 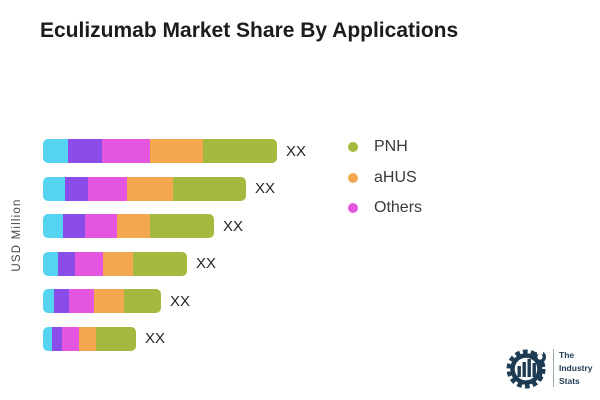 I want to click on brand-logo: The Industry Stats, so click(x=549, y=368).